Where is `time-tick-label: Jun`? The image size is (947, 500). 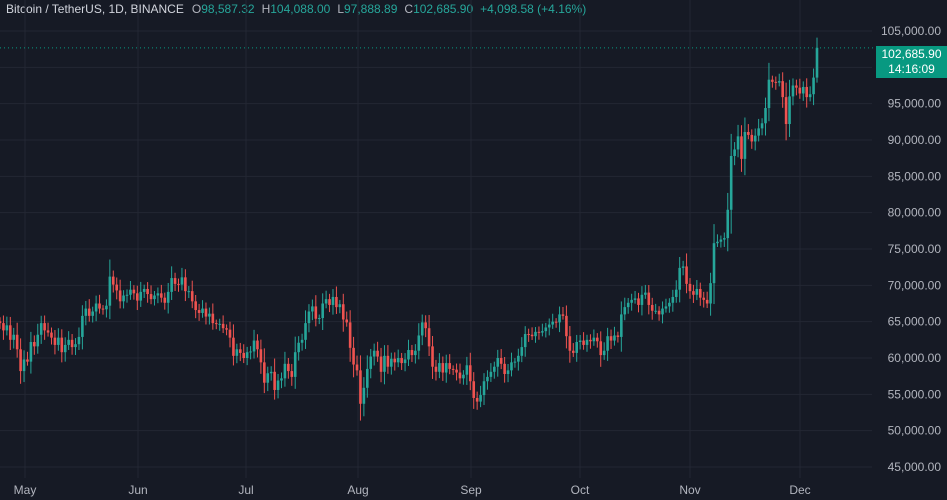 time-tick-label: Jun is located at coordinates (137, 490).